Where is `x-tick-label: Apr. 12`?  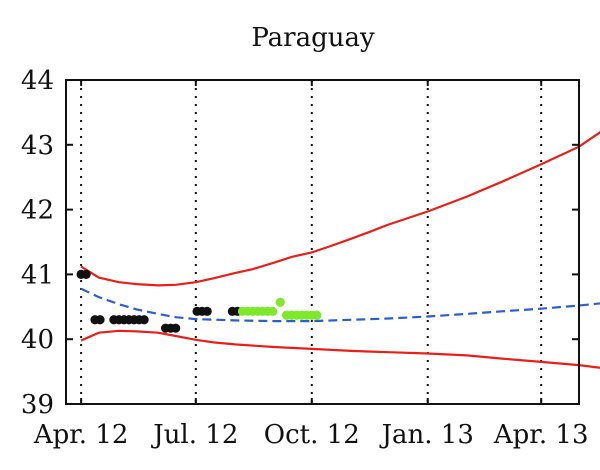 x-tick-label: Apr. 12 is located at coordinates (81, 435).